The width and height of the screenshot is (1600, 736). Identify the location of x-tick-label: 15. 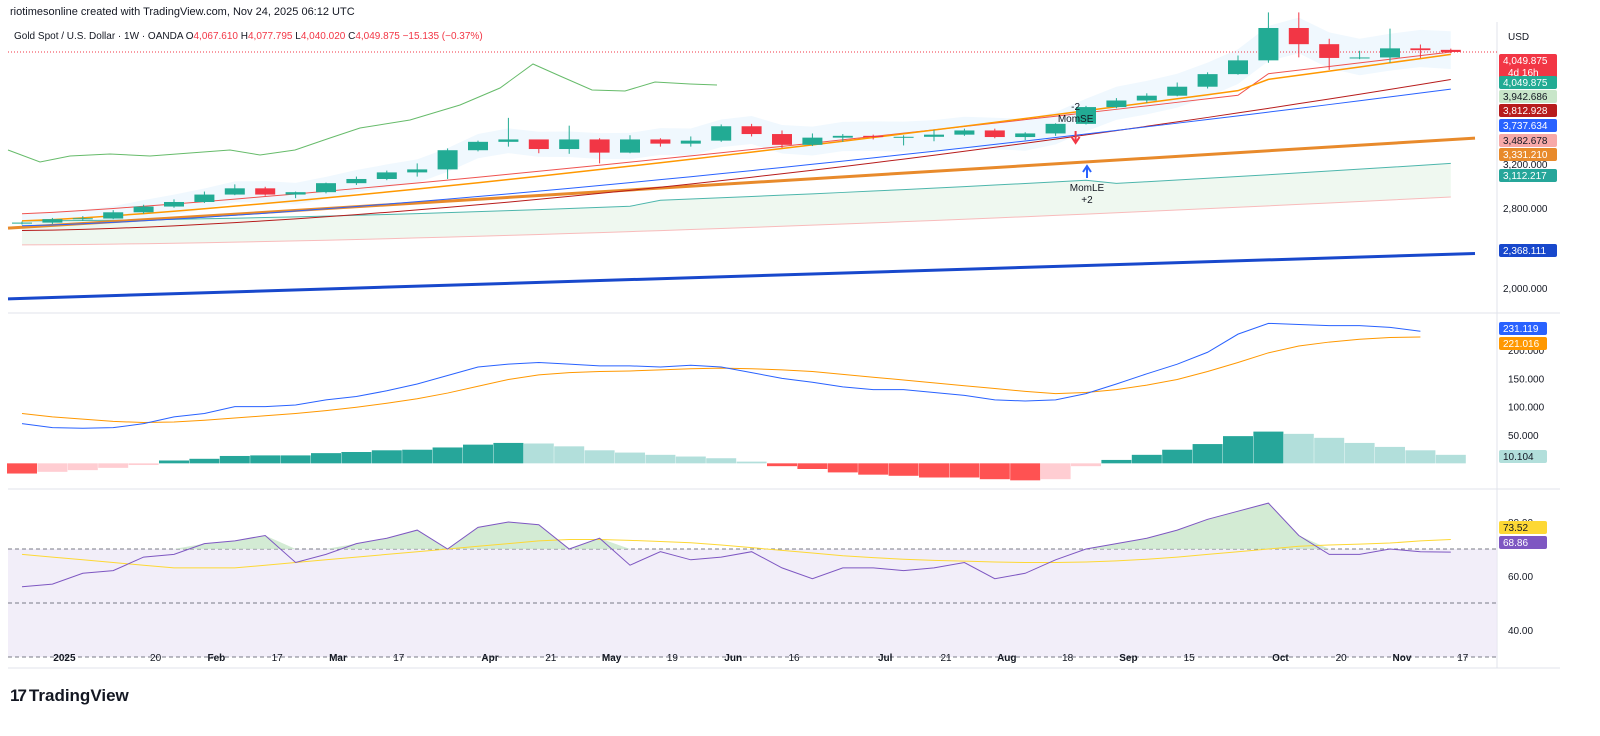
(1190, 658).